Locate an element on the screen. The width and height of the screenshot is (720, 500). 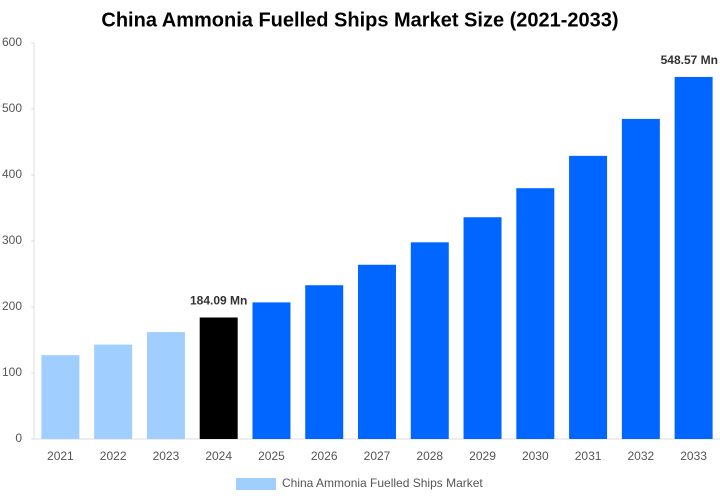
x-tick-label: 2028 is located at coordinates (429, 456).